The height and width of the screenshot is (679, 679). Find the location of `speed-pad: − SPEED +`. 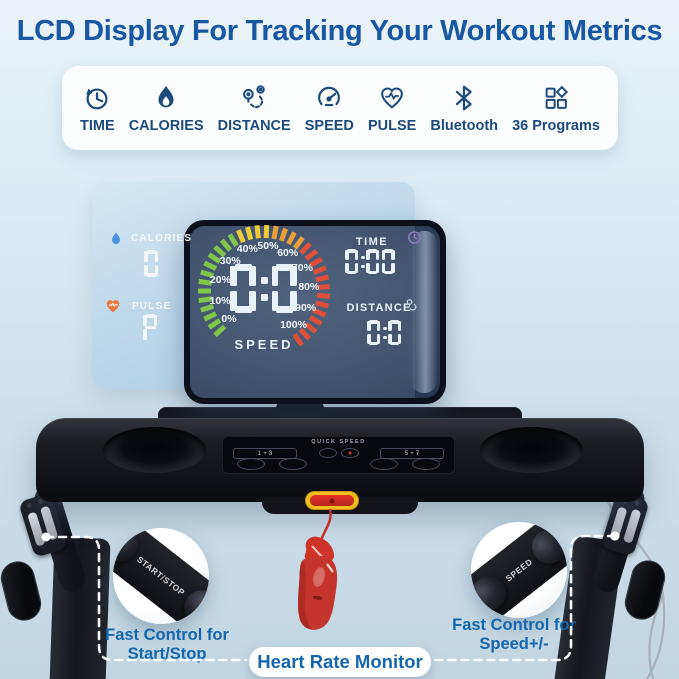

speed-pad: − SPEED + is located at coordinates (519, 570).